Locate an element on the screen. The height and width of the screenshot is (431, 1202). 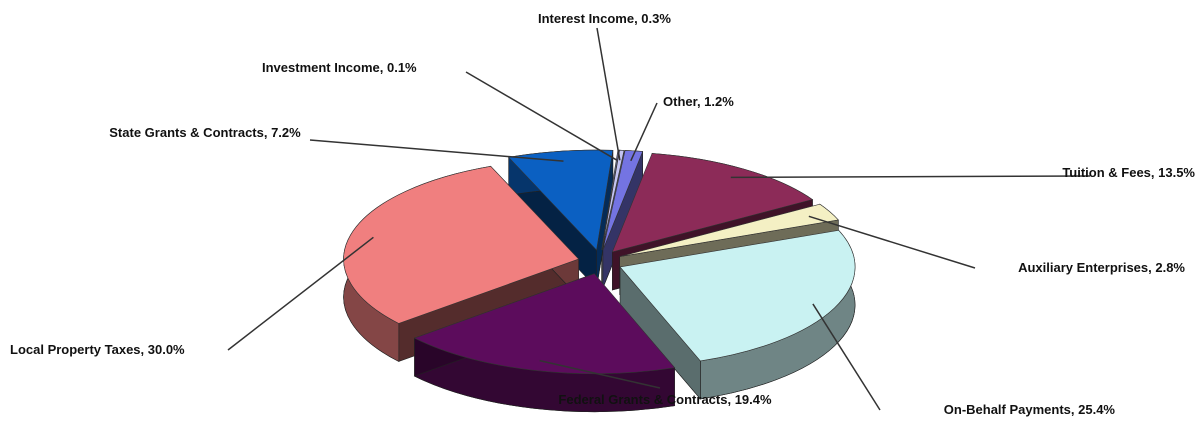
data-label: Tuition & Fees, 13.5% is located at coordinates (1128, 172).